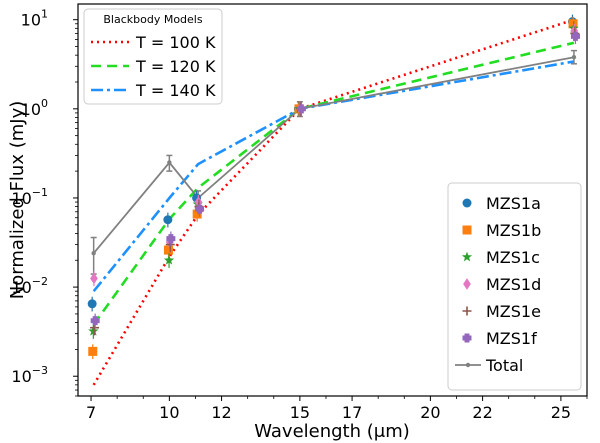 The image size is (600, 443). Describe the element at coordinates (467, 338) in the screenshot. I see `MZS1f-legend-marker` at that location.